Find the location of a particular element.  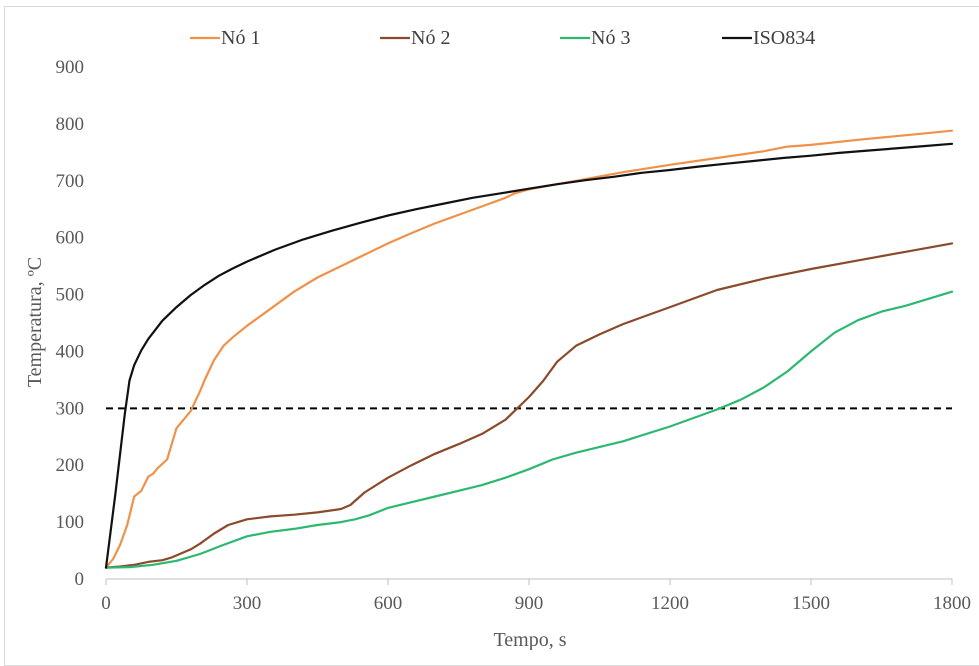

legend: Nó 1 Nó 2 Nó 3 ISO834 is located at coordinates (502, 38).